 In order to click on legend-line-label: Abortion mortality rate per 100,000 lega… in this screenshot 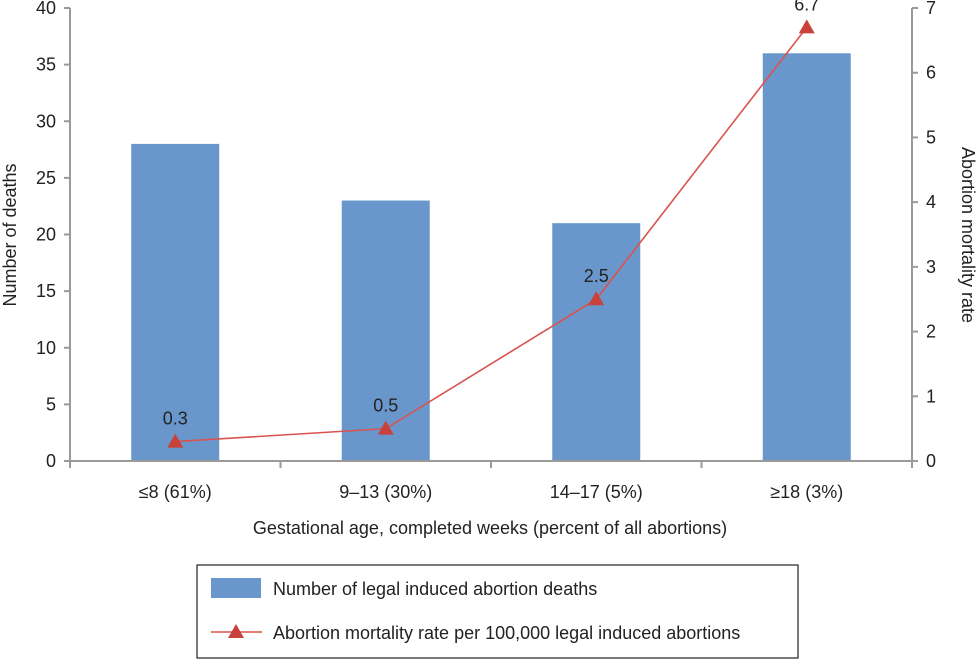, I will do `click(506, 633)`.